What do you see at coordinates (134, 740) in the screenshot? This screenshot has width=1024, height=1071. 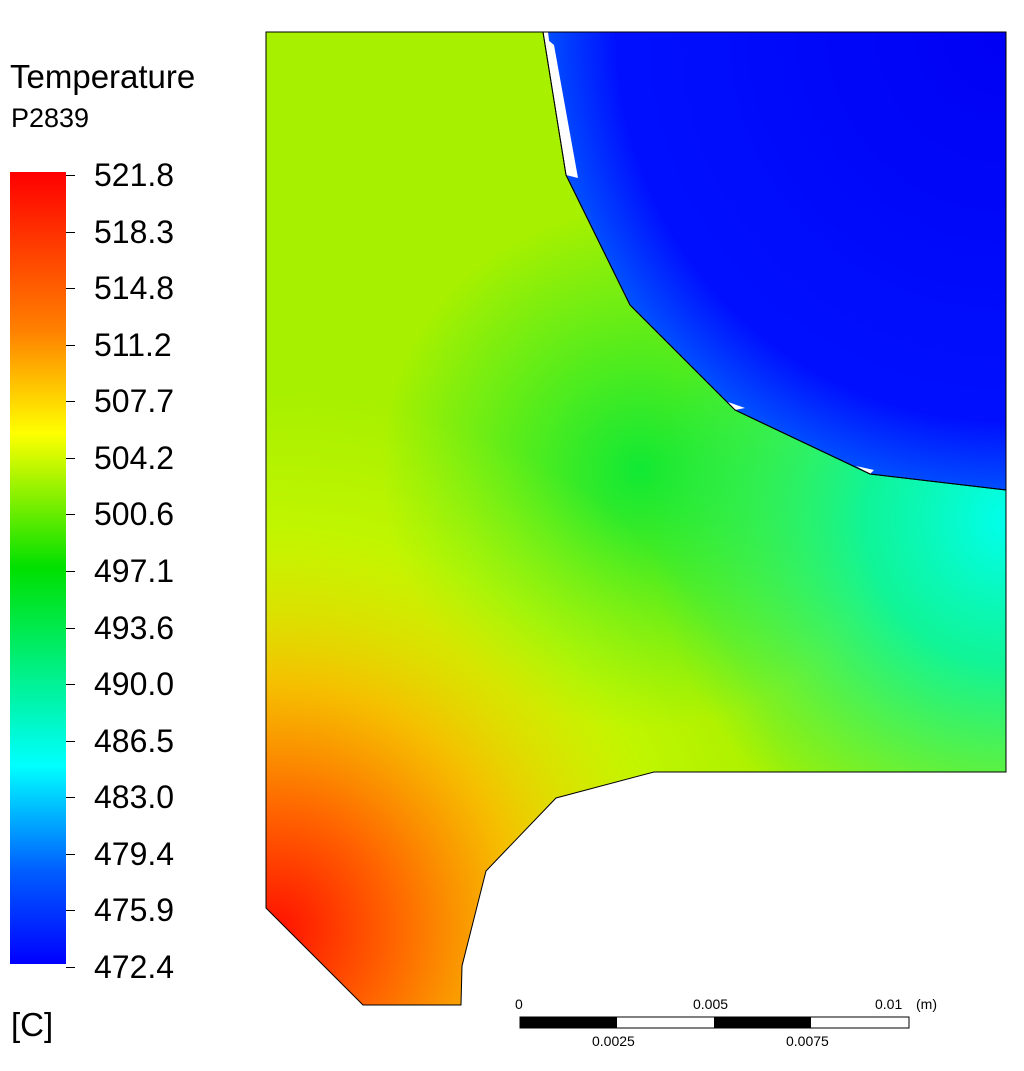 I see `tick-label: 486.5` at bounding box center [134, 740].